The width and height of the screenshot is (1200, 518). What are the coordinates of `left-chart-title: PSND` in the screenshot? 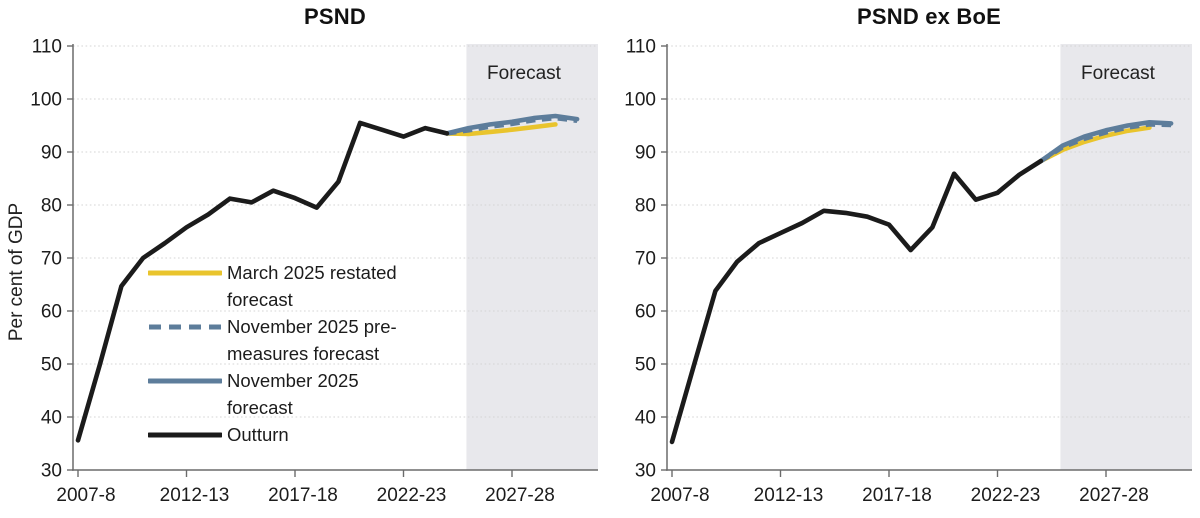 It's located at (335, 16).